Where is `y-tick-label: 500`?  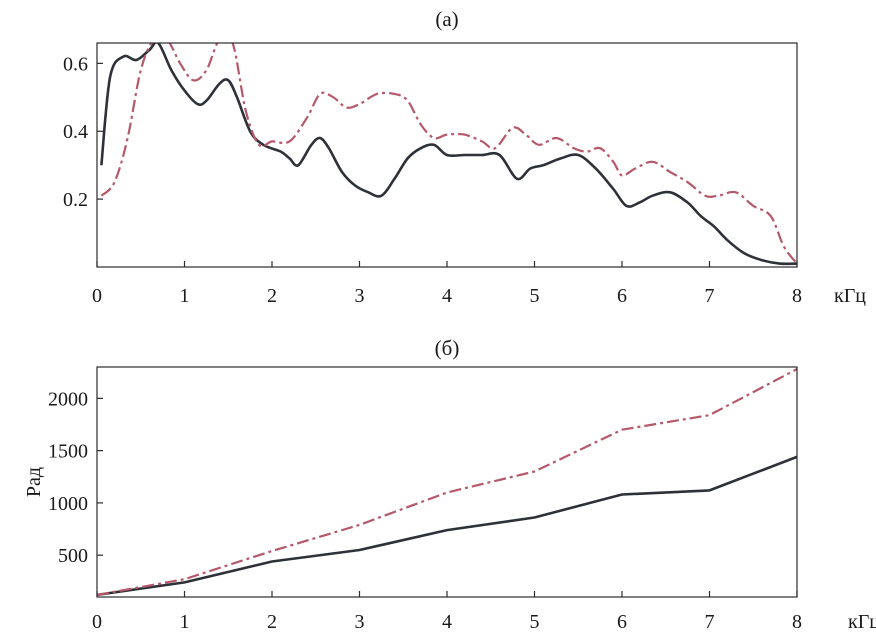 y-tick-label: 500 is located at coordinates (73, 556).